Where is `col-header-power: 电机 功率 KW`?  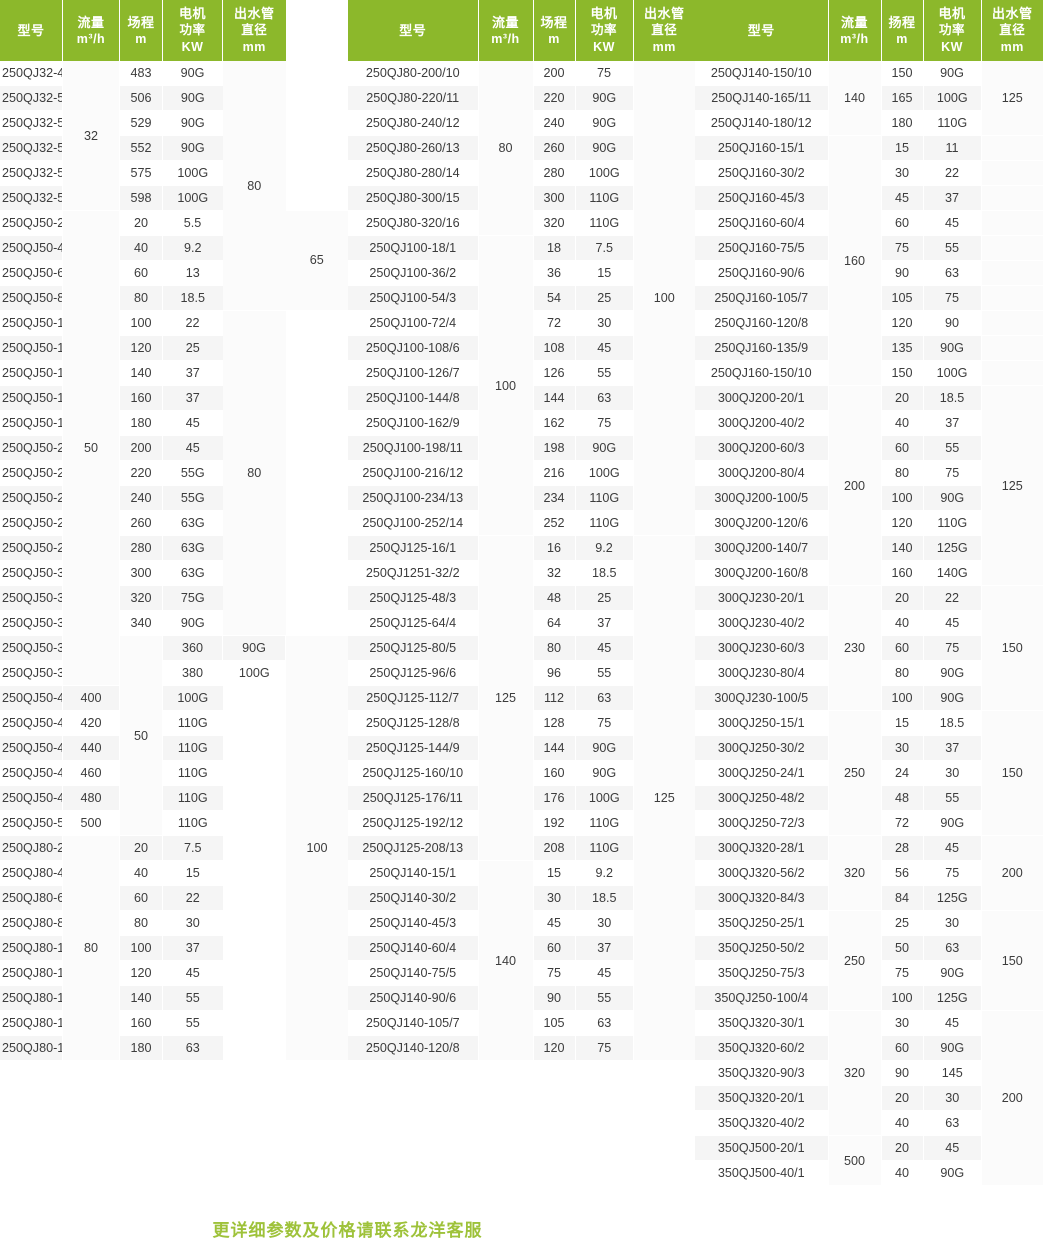
col-header-power: 电机 功率 KW is located at coordinates (952, 30).